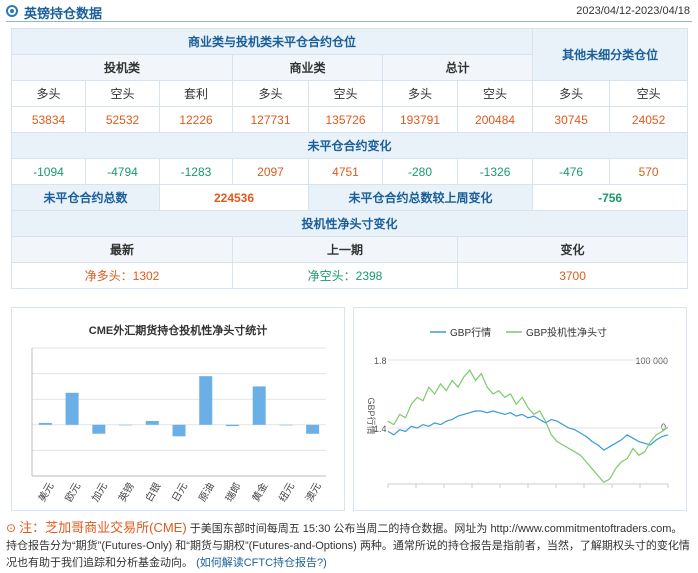  Describe the element at coordinates (495, 93) in the screenshot. I see `col-total-short: 空头` at that location.